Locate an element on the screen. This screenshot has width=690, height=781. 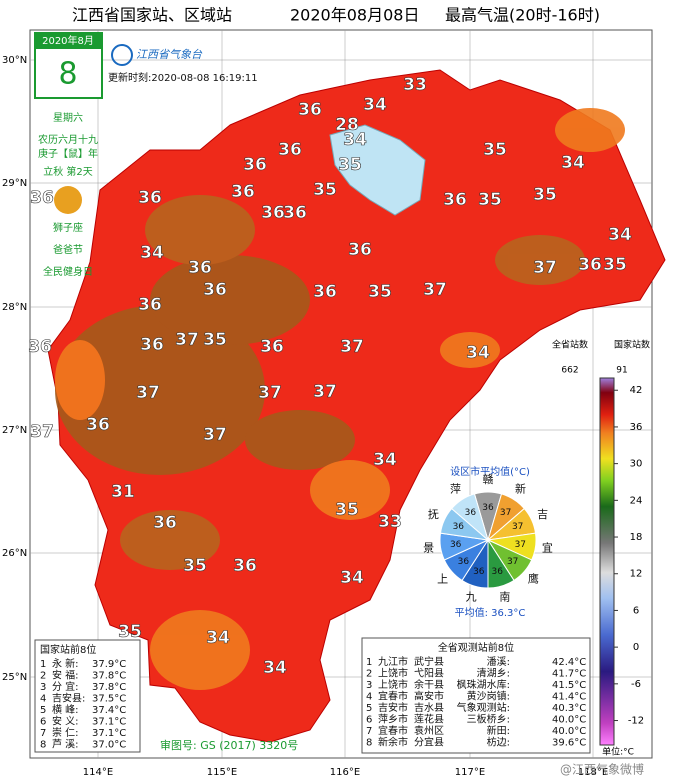
ranking-cell: 安 福: is located at coordinates (65, 675).